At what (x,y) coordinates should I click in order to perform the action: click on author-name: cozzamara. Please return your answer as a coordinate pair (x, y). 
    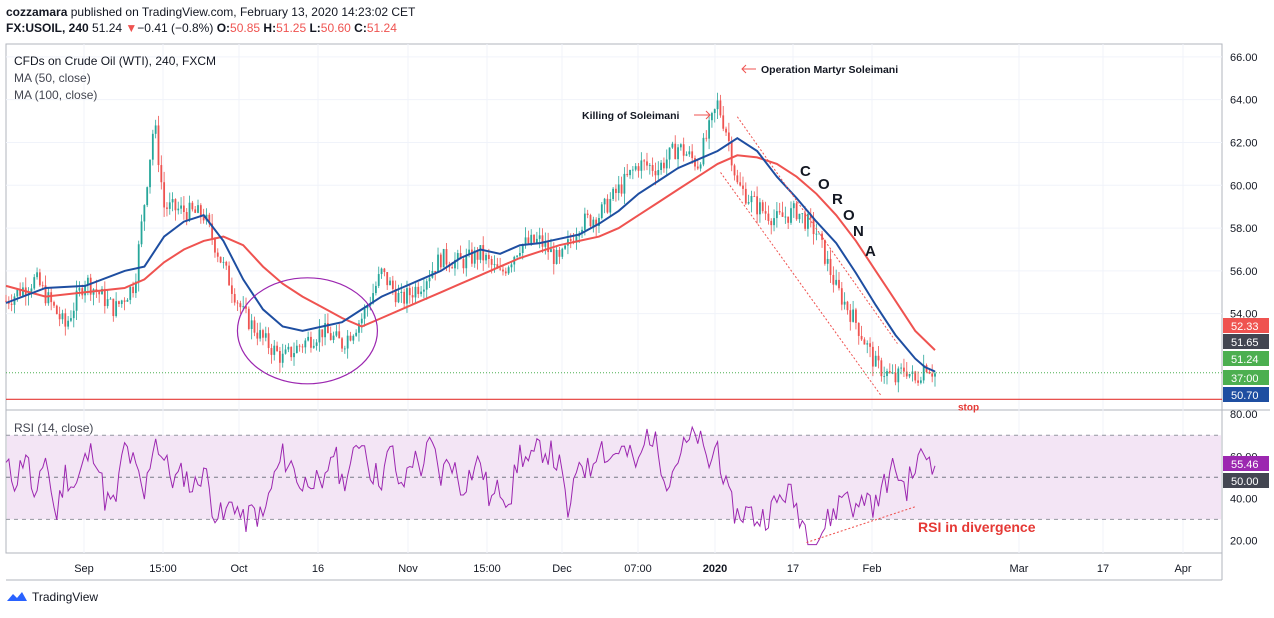
    Looking at the image, I should click on (37, 12).